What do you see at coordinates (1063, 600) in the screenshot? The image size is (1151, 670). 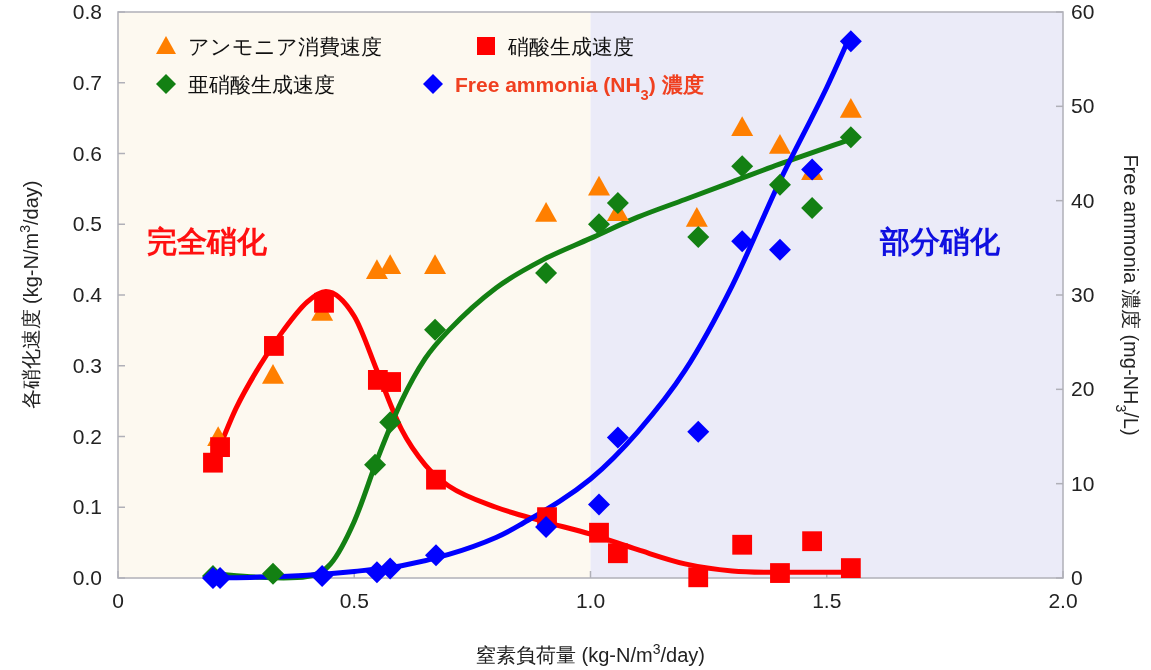 I see `x-tick-label: 2.0` at bounding box center [1063, 600].